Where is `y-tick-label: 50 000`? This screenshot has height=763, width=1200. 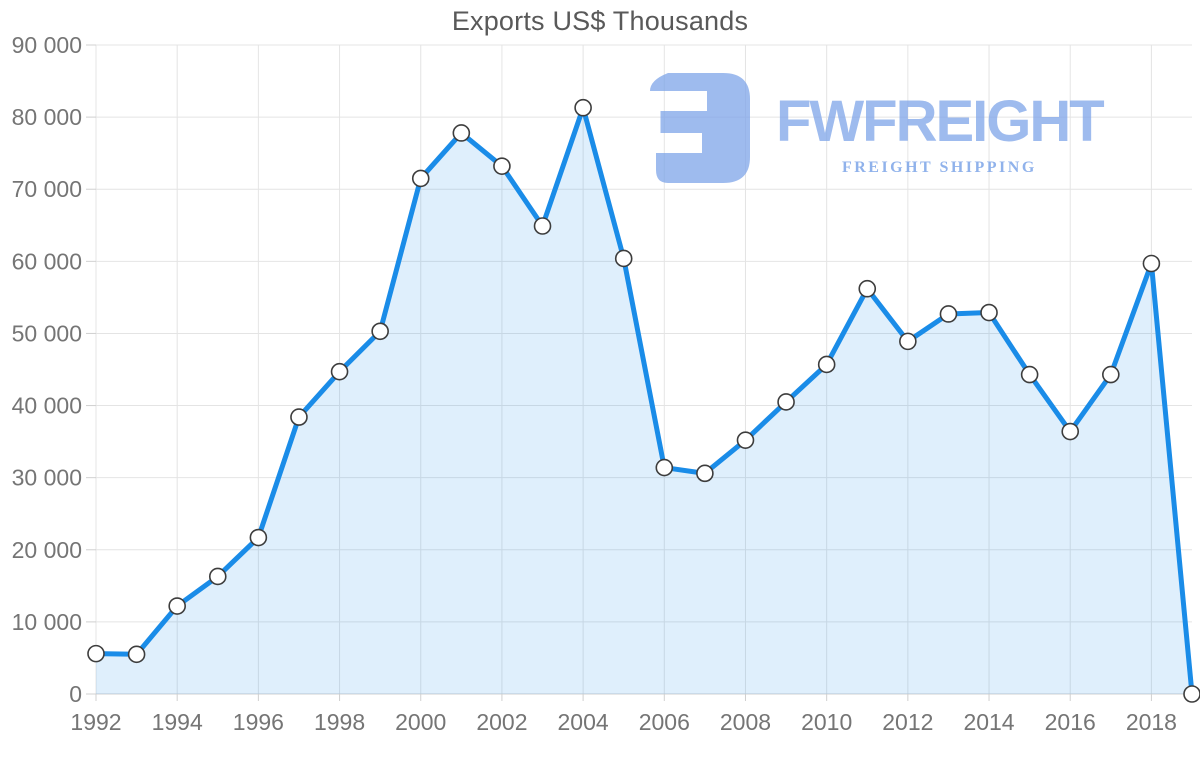 y-tick-label: 50 000 is located at coordinates (47, 333).